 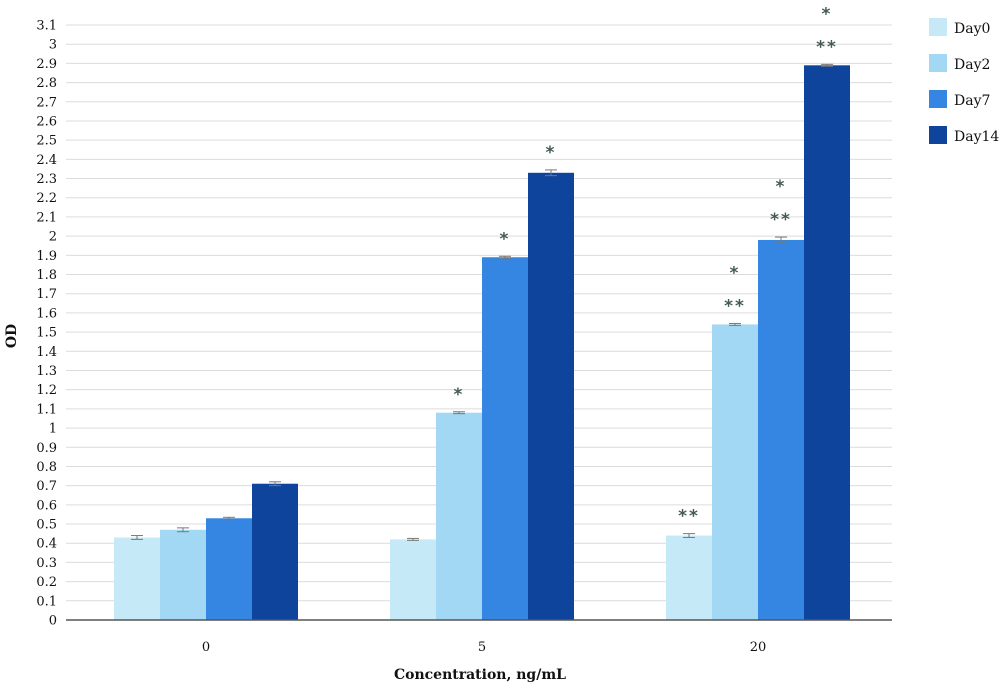 What do you see at coordinates (46, 256) in the screenshot?
I see `y-tick-label: 1.9` at bounding box center [46, 256].